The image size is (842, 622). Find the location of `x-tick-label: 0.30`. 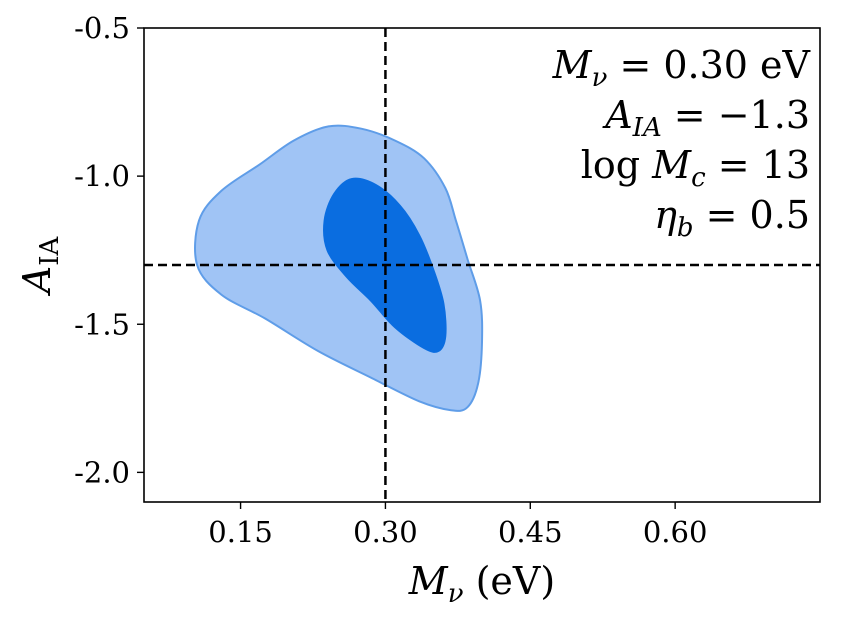

x-tick-label: 0.30 is located at coordinates (385, 532).